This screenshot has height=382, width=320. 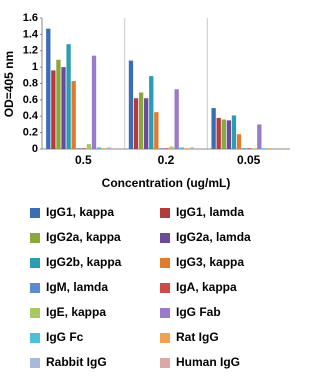 I want to click on legend-label: IgG2a, lamda, so click(x=213, y=237).